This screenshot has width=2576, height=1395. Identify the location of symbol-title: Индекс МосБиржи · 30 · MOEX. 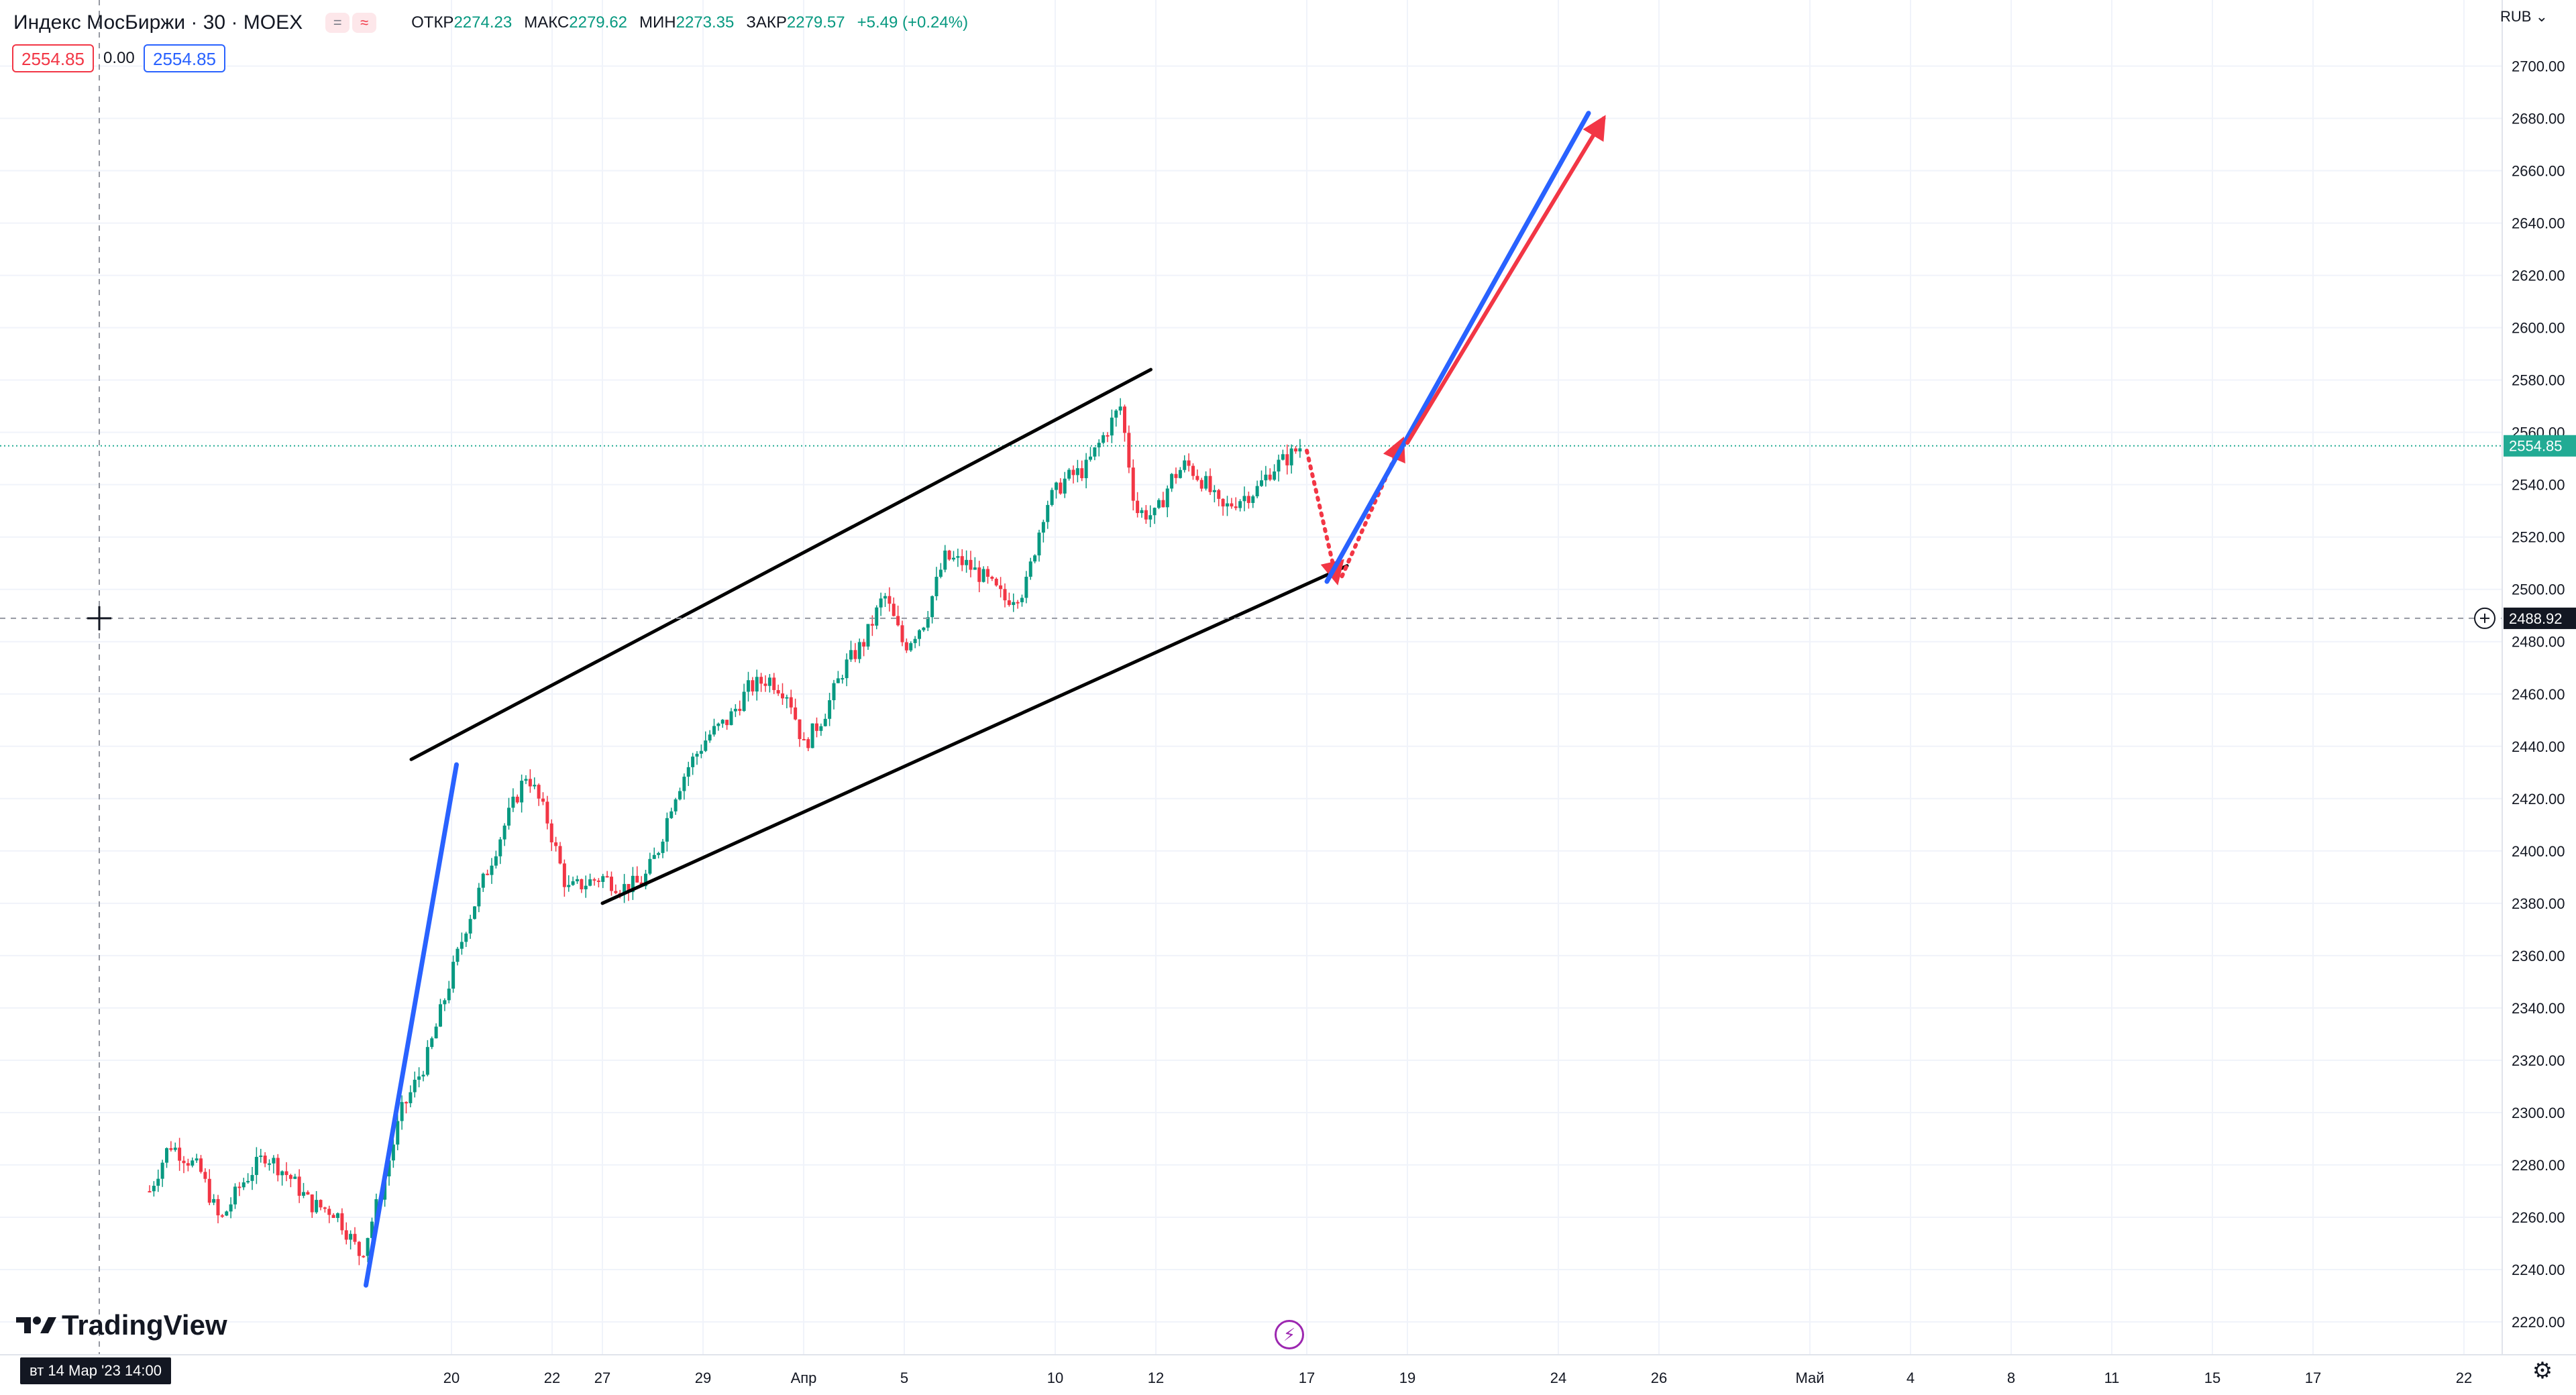
(158, 22).